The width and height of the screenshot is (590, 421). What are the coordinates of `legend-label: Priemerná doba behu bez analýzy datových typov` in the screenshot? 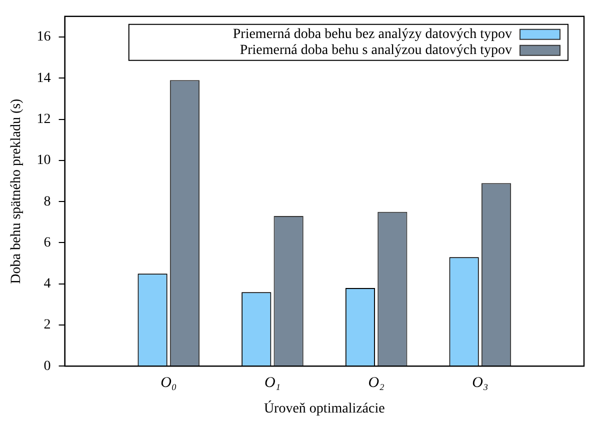 It's located at (372, 34).